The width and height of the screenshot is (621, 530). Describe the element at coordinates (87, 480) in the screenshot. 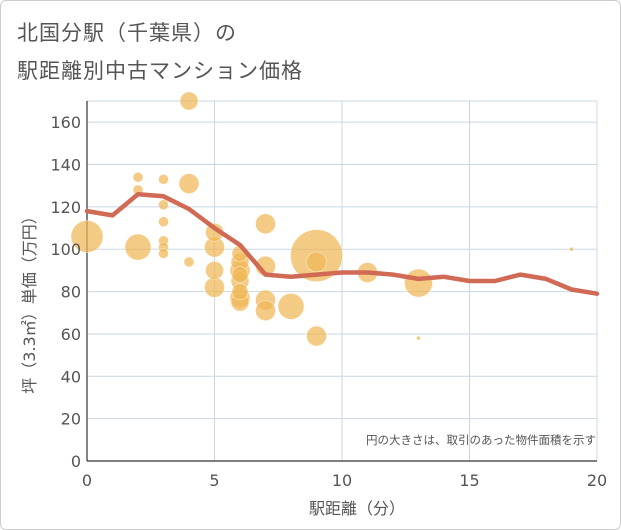

I see `x-tick-label: 0` at that location.